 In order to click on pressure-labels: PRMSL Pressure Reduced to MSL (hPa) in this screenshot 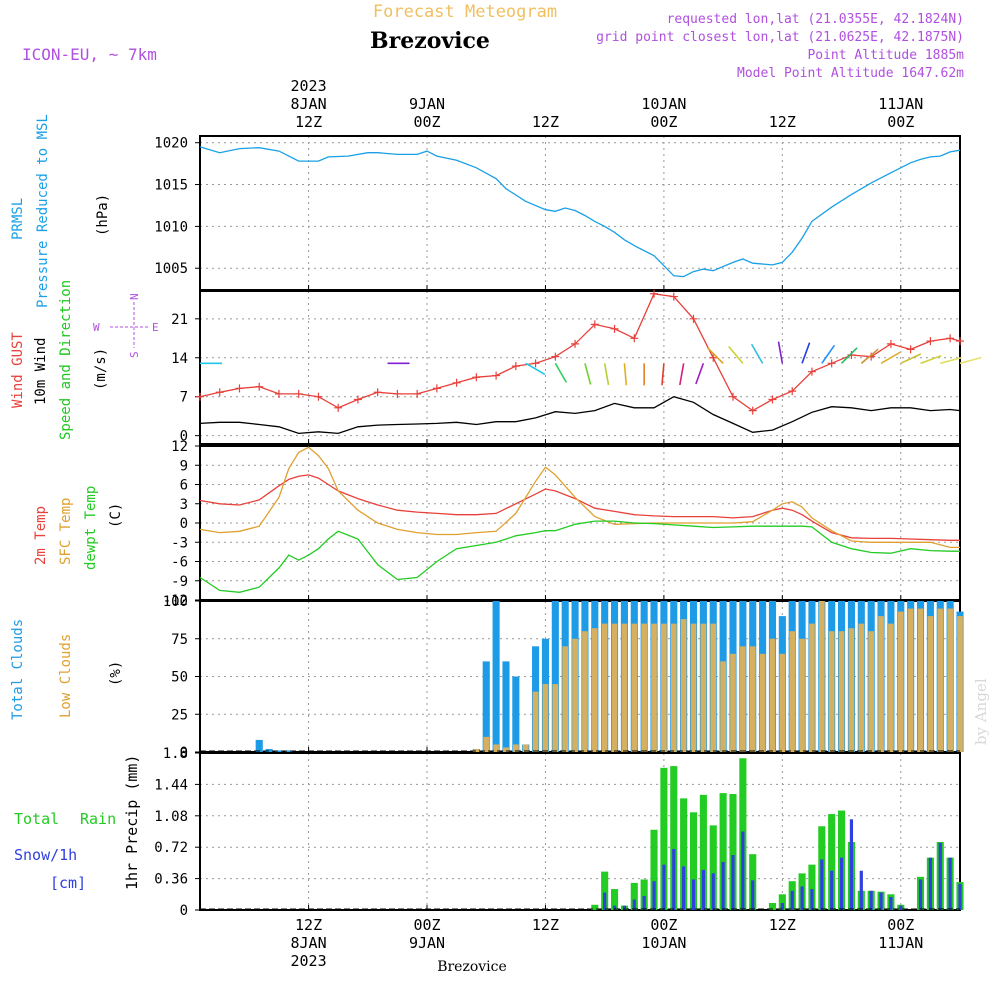, I will do `click(60, 211)`.